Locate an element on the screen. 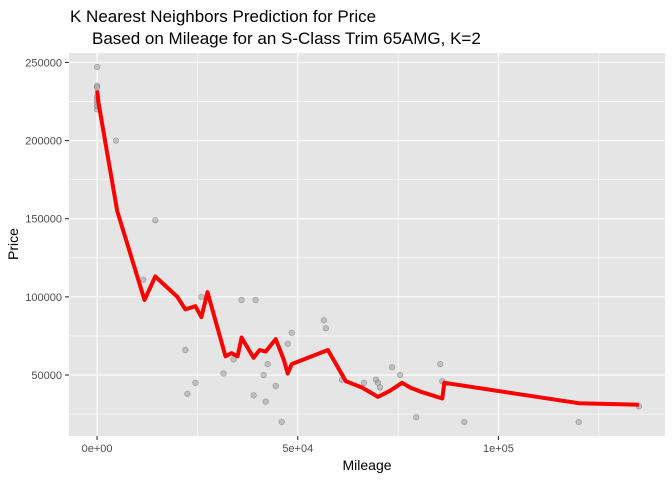  y-tick-label: 50000 is located at coordinates (46, 376).